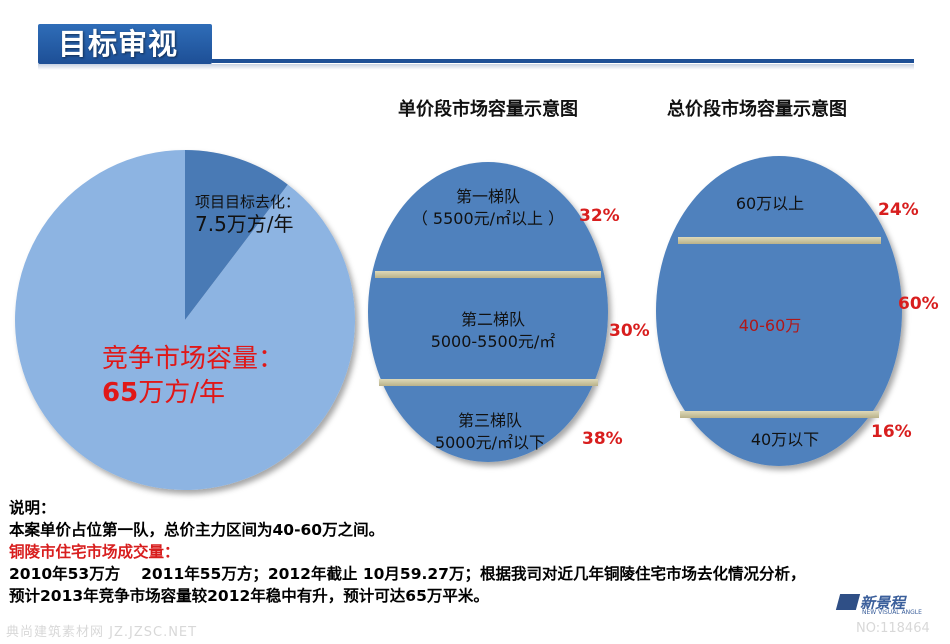 The image size is (950, 644). Describe the element at coordinates (883, 603) in the screenshot. I see `logo-text: 新景程` at that location.